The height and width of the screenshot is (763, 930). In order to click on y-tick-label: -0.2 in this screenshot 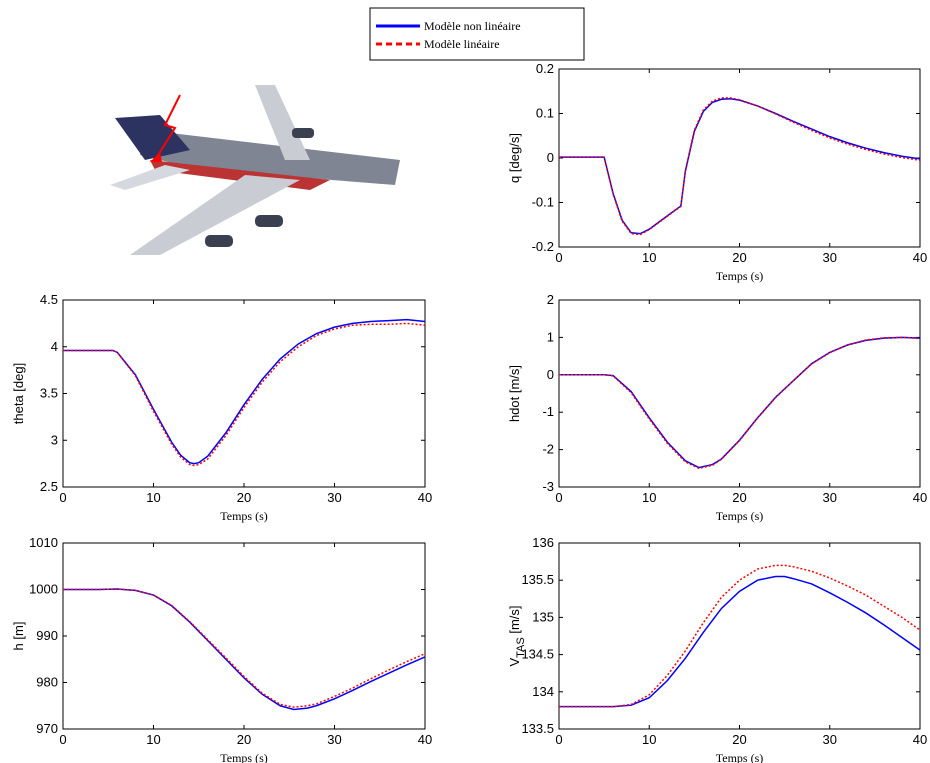, I will do `click(543, 246)`.